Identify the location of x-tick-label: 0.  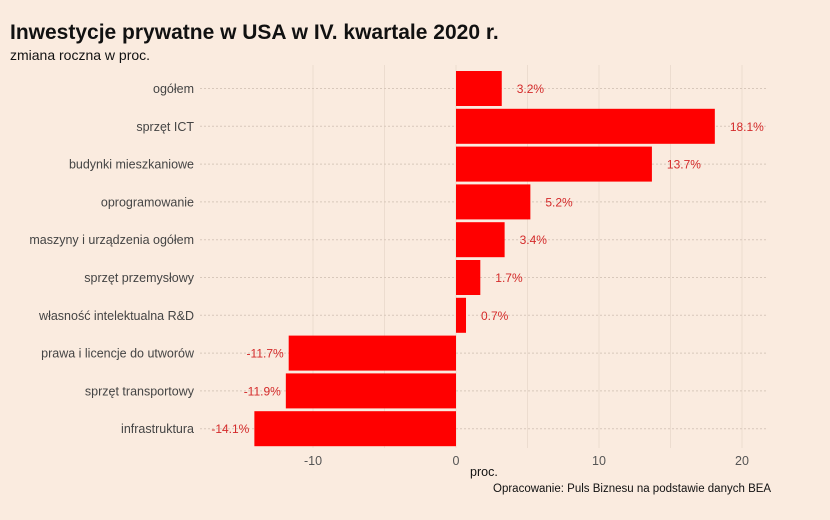
(456, 461).